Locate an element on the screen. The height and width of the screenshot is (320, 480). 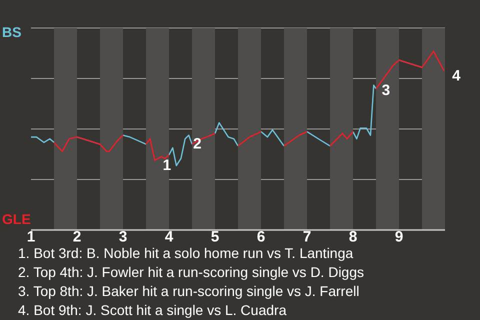
x-tick-label: 7 is located at coordinates (307, 237).